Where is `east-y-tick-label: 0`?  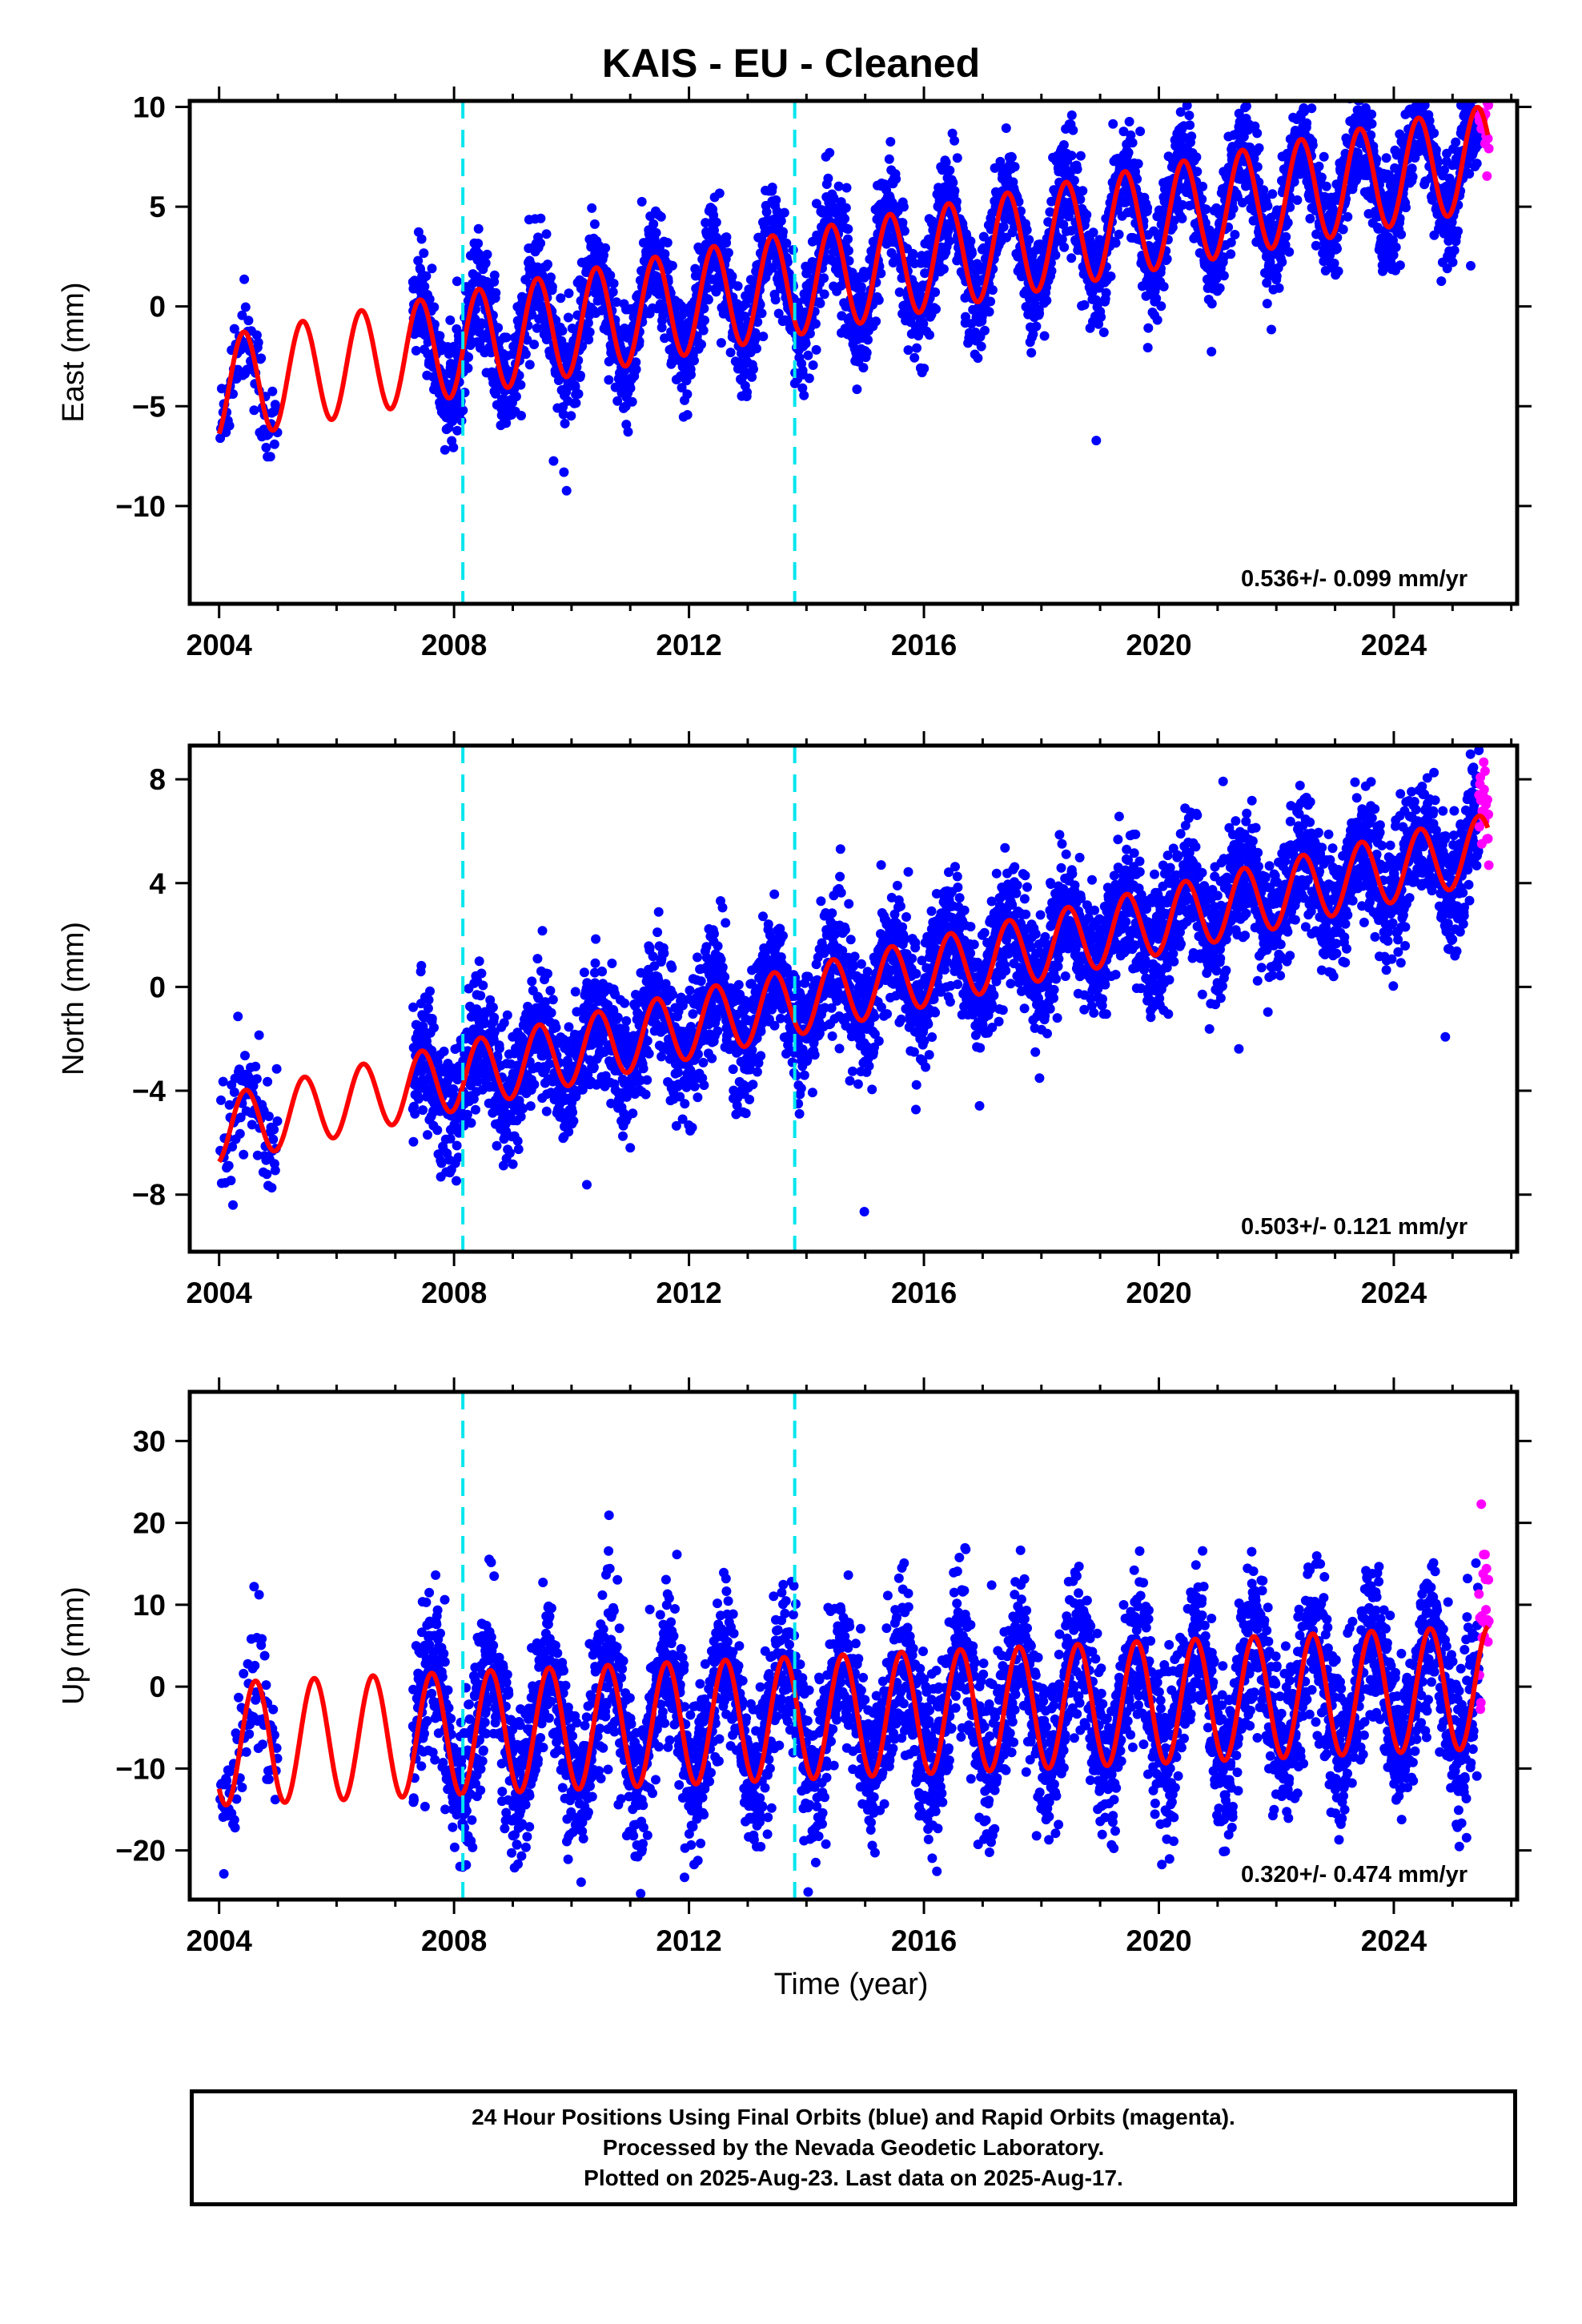
east-y-tick-label: 0 is located at coordinates (157, 307).